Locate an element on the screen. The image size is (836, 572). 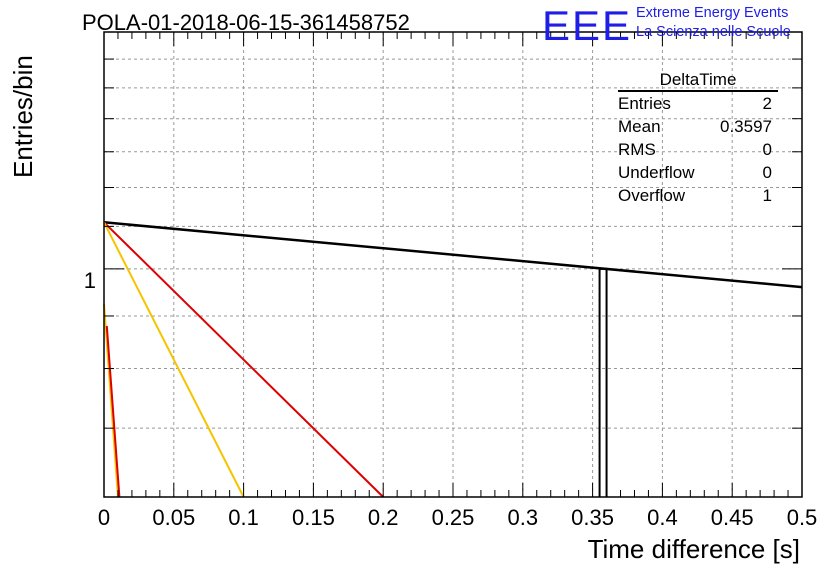
stats-label: RMS is located at coordinates (637, 149).